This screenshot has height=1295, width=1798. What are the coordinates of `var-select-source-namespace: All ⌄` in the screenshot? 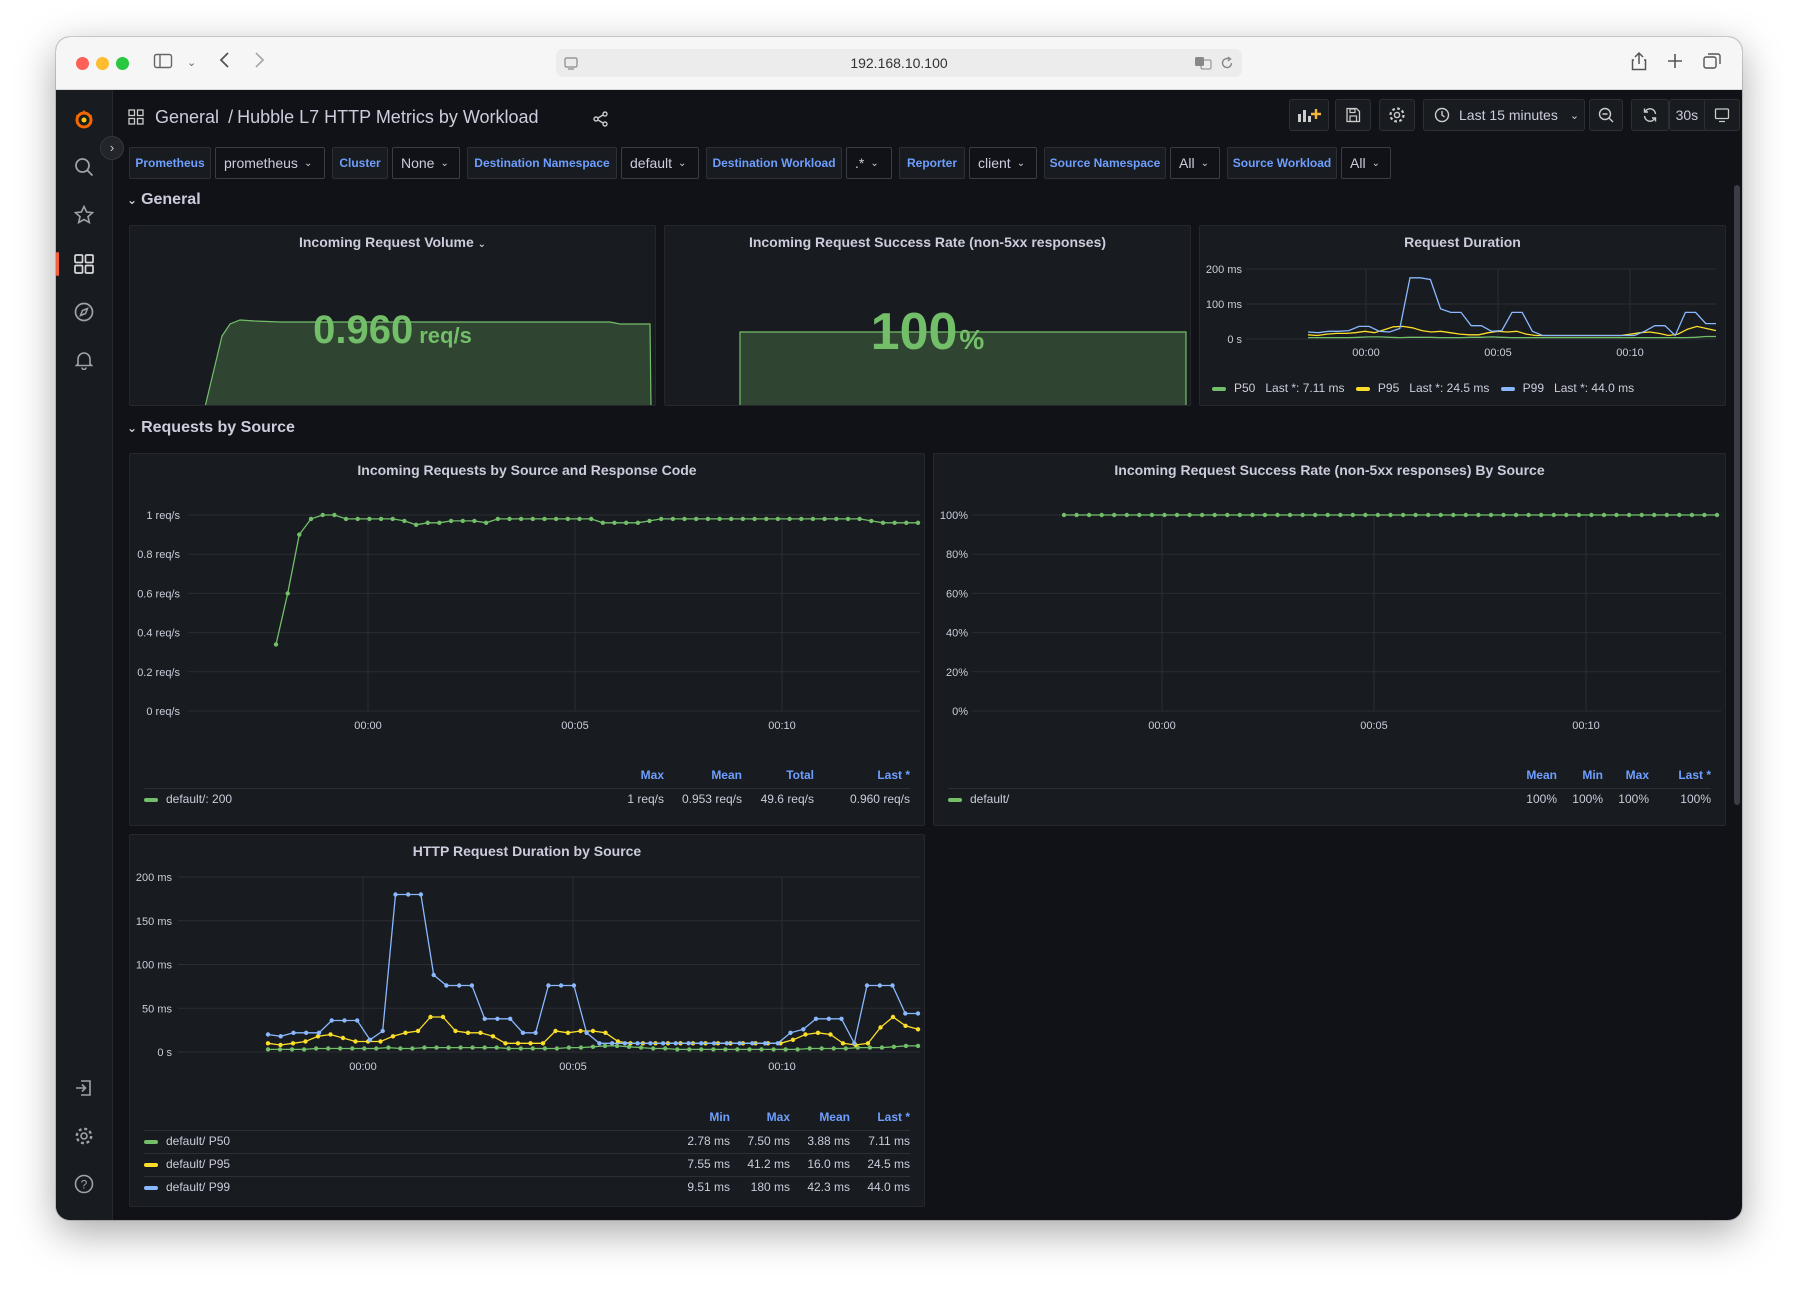 It's located at (1195, 163).